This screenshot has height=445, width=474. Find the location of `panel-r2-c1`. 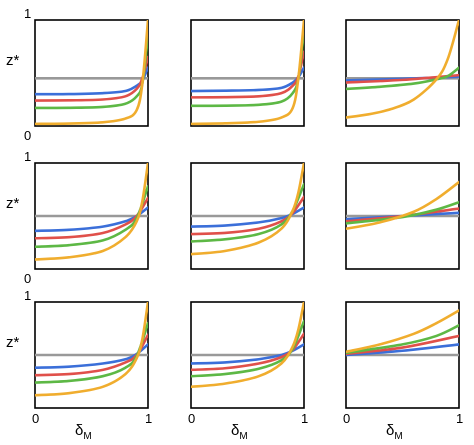

panel-r2-c1 is located at coordinates (91, 216).